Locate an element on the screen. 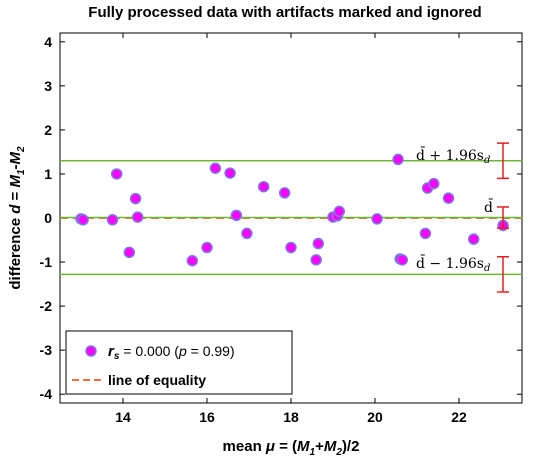 The height and width of the screenshot is (461, 550). x-tick-label: 20 is located at coordinates (375, 417).